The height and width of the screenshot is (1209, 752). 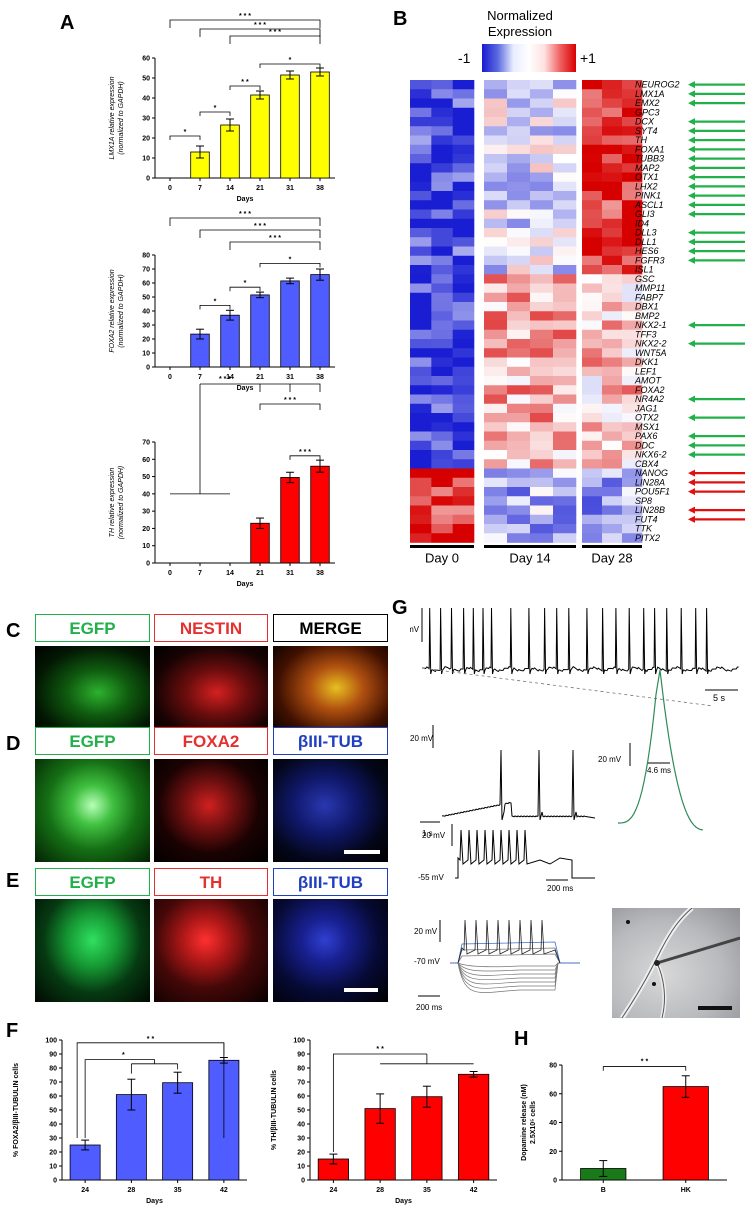 I want to click on th-pct-y-tick-label: 0, so click(x=303, y=1181).